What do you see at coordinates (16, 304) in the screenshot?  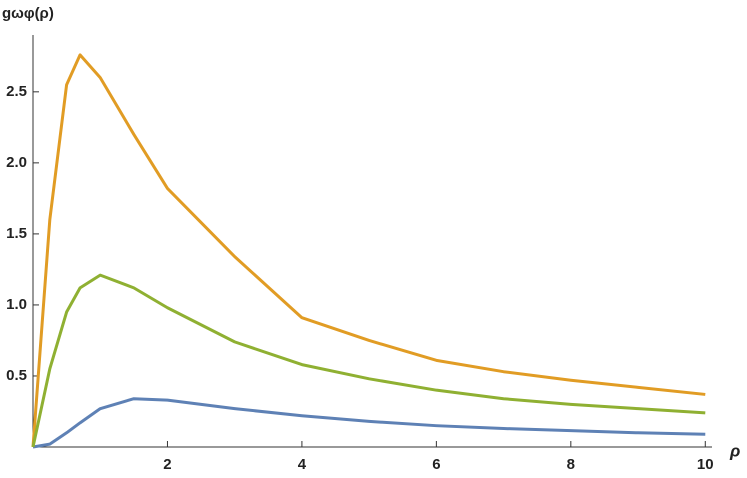 I see `y-tick-label: 1.0` at bounding box center [16, 304].